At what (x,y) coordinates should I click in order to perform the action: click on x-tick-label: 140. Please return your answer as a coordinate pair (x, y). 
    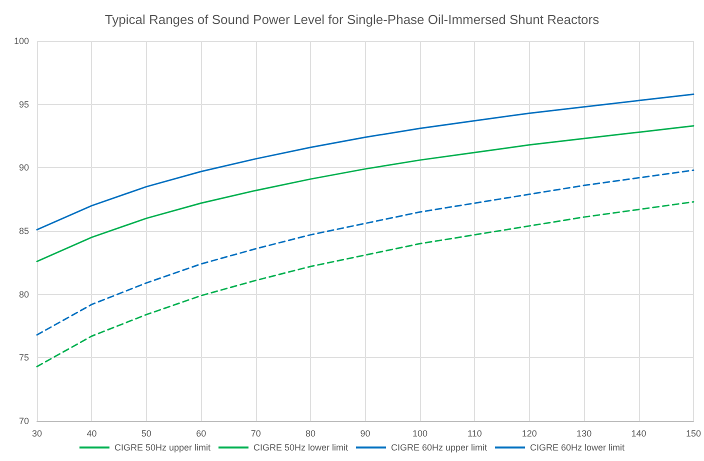
    Looking at the image, I should click on (638, 433).